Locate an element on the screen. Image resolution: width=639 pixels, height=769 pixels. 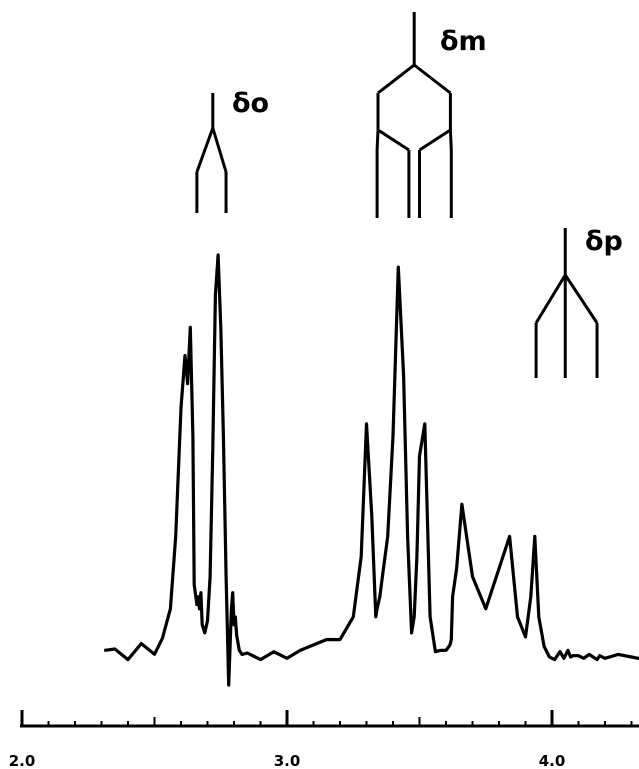
x-tick-label: 4.0 is located at coordinates (552, 760).